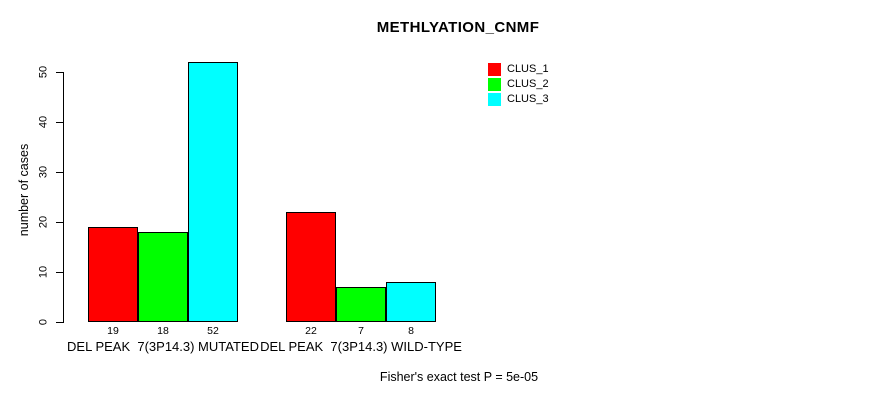 The image size is (890, 400). Describe the element at coordinates (458, 27) in the screenshot. I see `chart-title: METHLYATION_CNMF` at that location.